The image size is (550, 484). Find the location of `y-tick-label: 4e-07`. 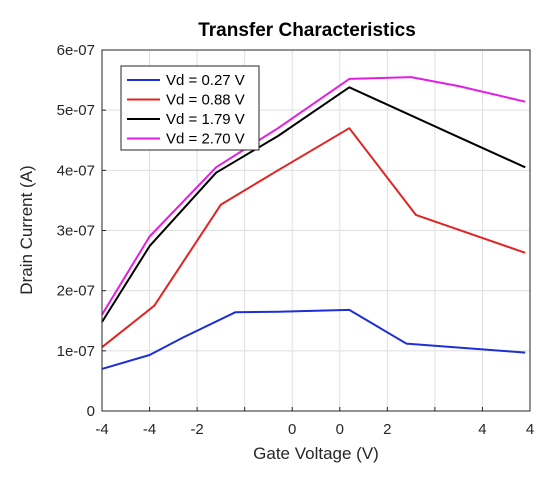

y-tick-label: 4e-07 is located at coordinates (76, 170).